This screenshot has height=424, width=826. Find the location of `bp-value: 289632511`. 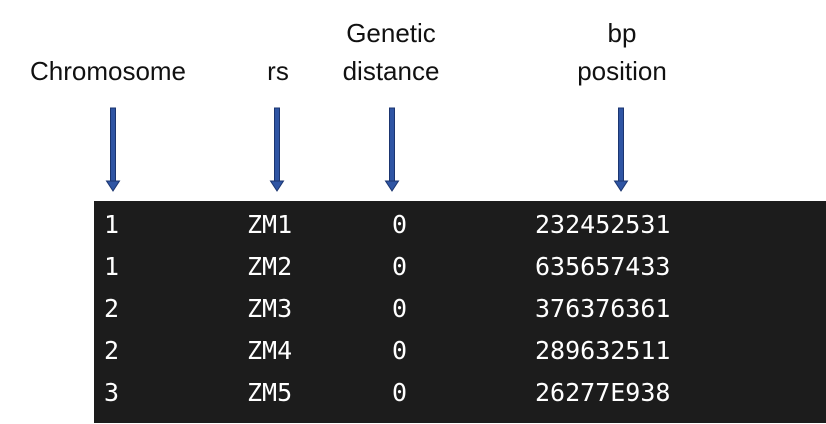

bp-value: 289632511 is located at coordinates (603, 350).